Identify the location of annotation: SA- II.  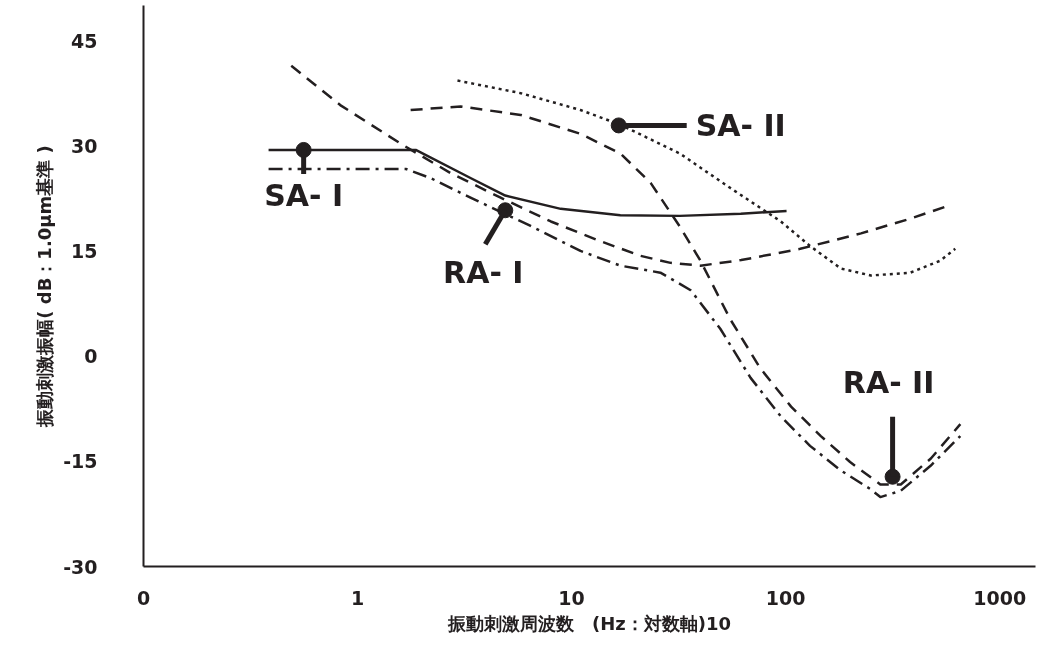
(740, 125).